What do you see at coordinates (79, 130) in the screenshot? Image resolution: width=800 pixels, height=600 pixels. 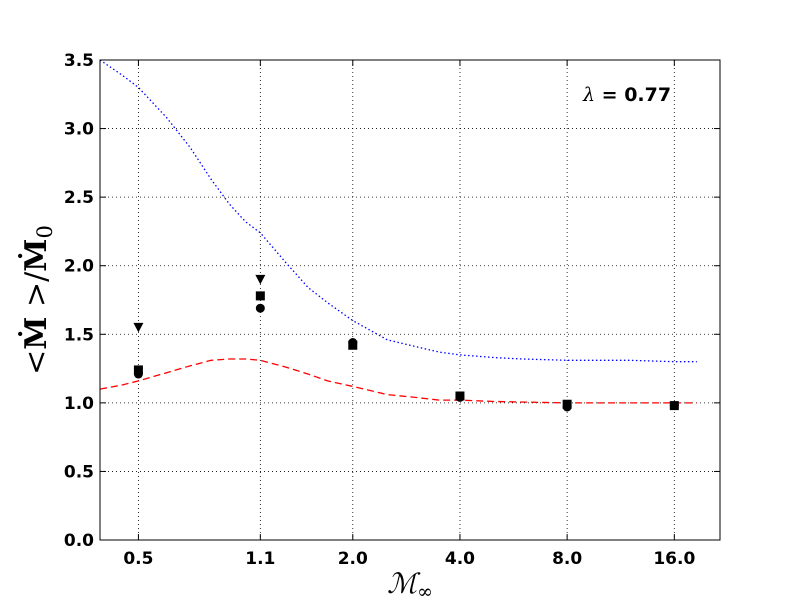 I see `y-tick-label: 3.0` at bounding box center [79, 130].